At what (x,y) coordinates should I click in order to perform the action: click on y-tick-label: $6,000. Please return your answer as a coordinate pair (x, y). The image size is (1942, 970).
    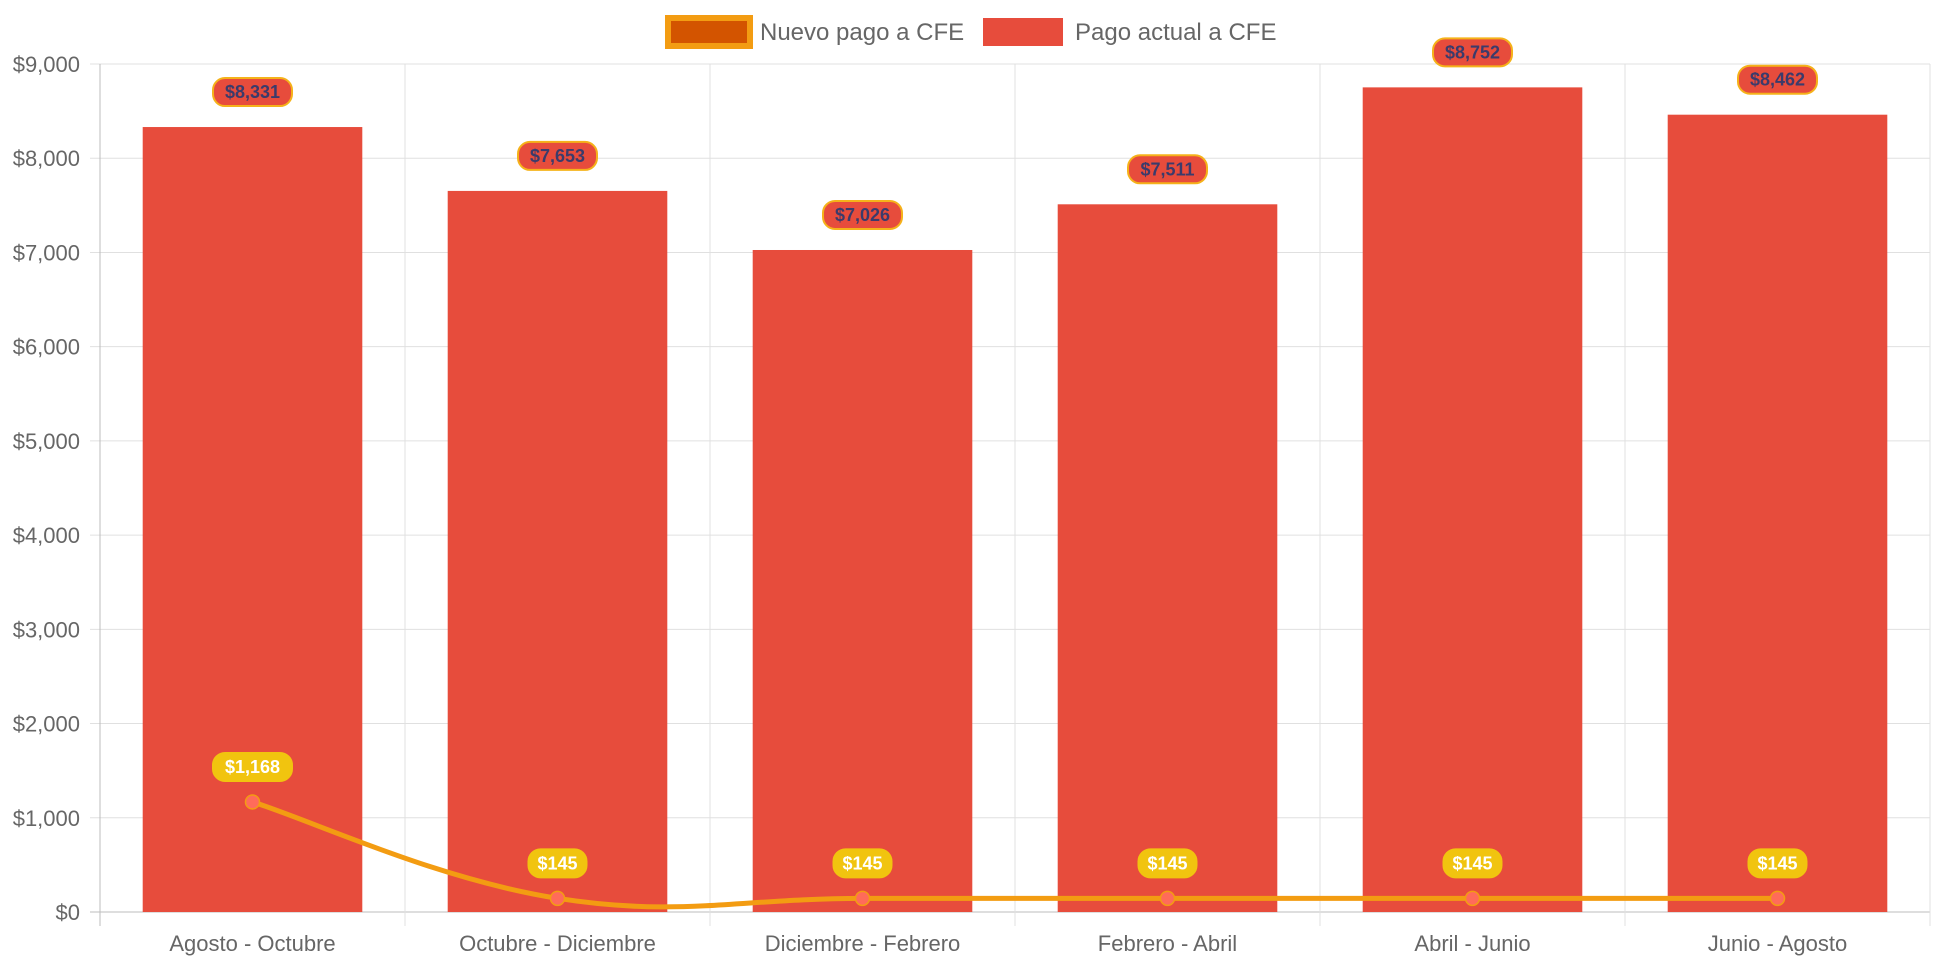
    Looking at the image, I should click on (46, 347).